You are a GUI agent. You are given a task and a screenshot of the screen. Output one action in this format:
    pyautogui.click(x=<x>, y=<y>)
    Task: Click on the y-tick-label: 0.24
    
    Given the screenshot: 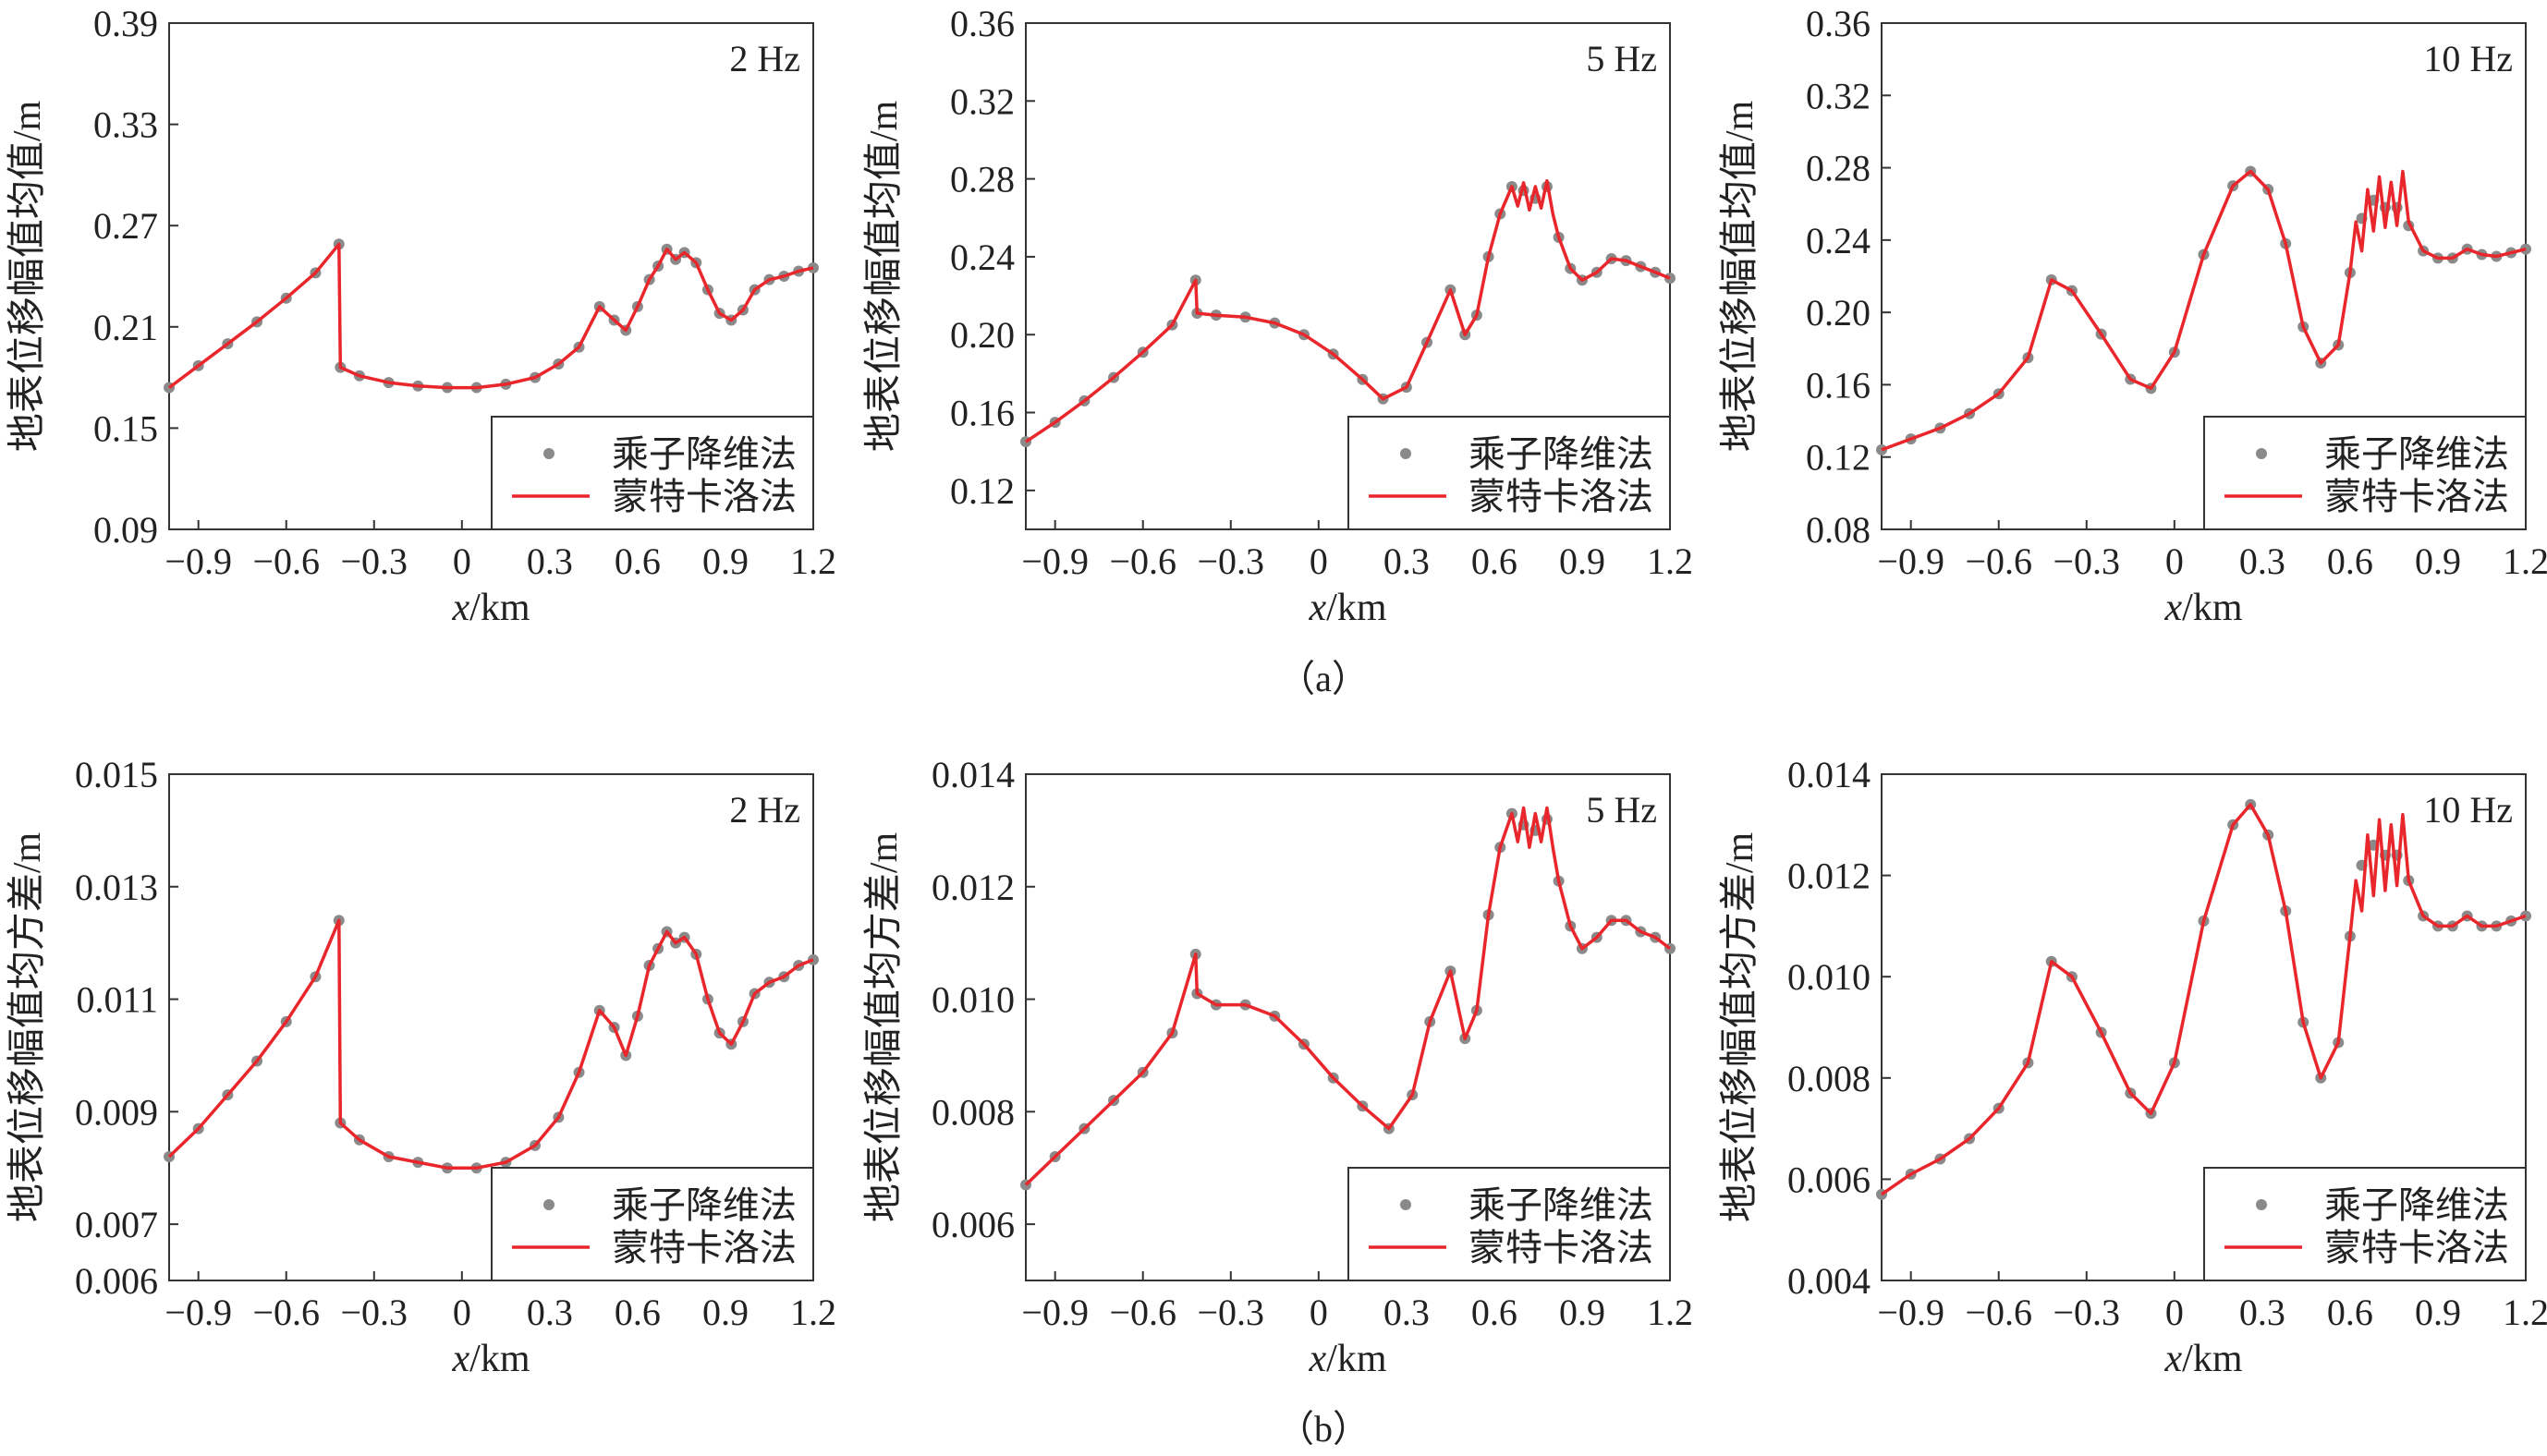 What is the action you would take?
    pyautogui.click(x=982, y=257)
    